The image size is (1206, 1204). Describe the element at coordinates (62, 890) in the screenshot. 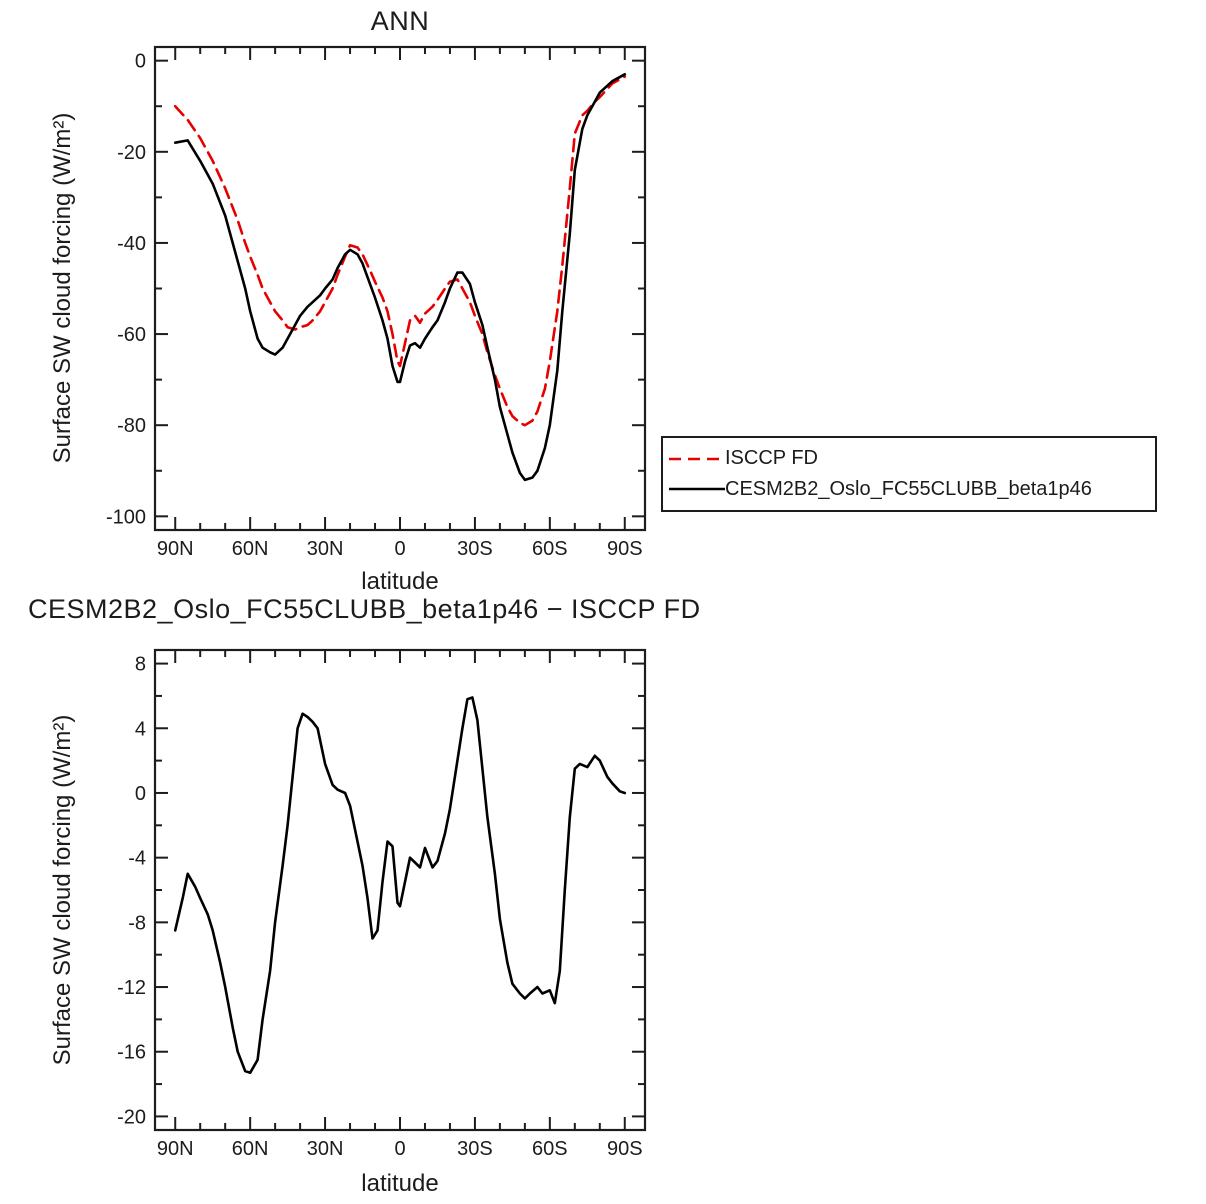

I see `bottom-chart-y-axis-label: Surface SW cloud forcing (W/m²)` at that location.